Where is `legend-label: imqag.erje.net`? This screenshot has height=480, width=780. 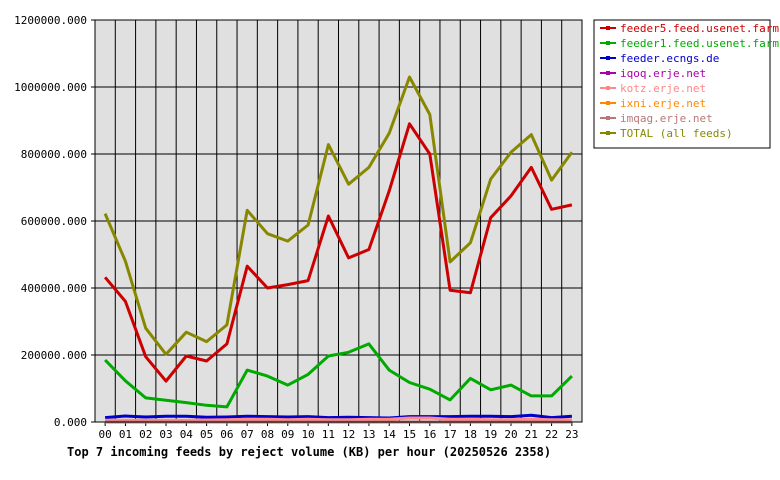
legend-label: imqag.erje.net is located at coordinates (666, 118).